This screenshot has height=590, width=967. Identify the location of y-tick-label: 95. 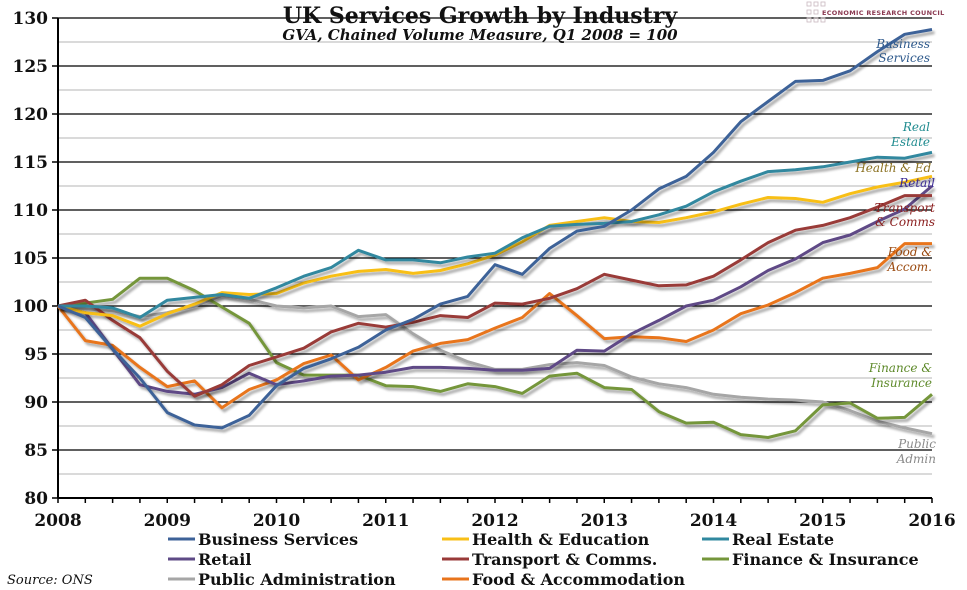
(36, 355).